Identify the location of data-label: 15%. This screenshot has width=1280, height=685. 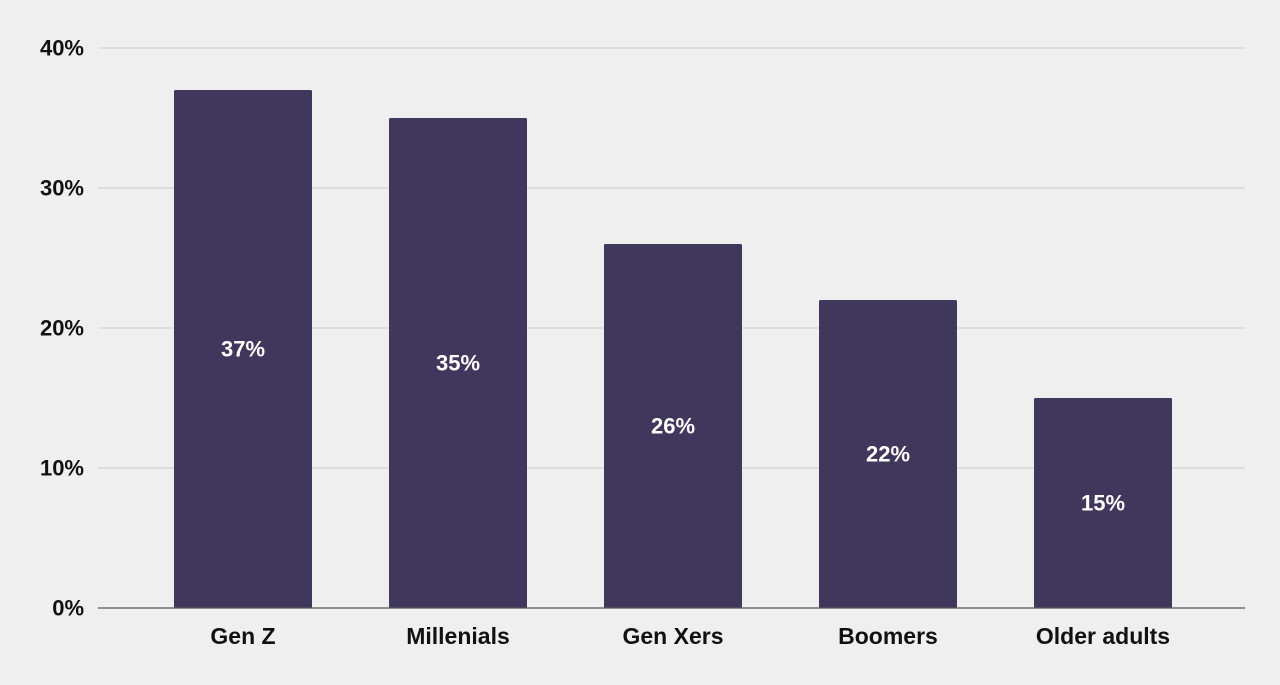
(1103, 503).